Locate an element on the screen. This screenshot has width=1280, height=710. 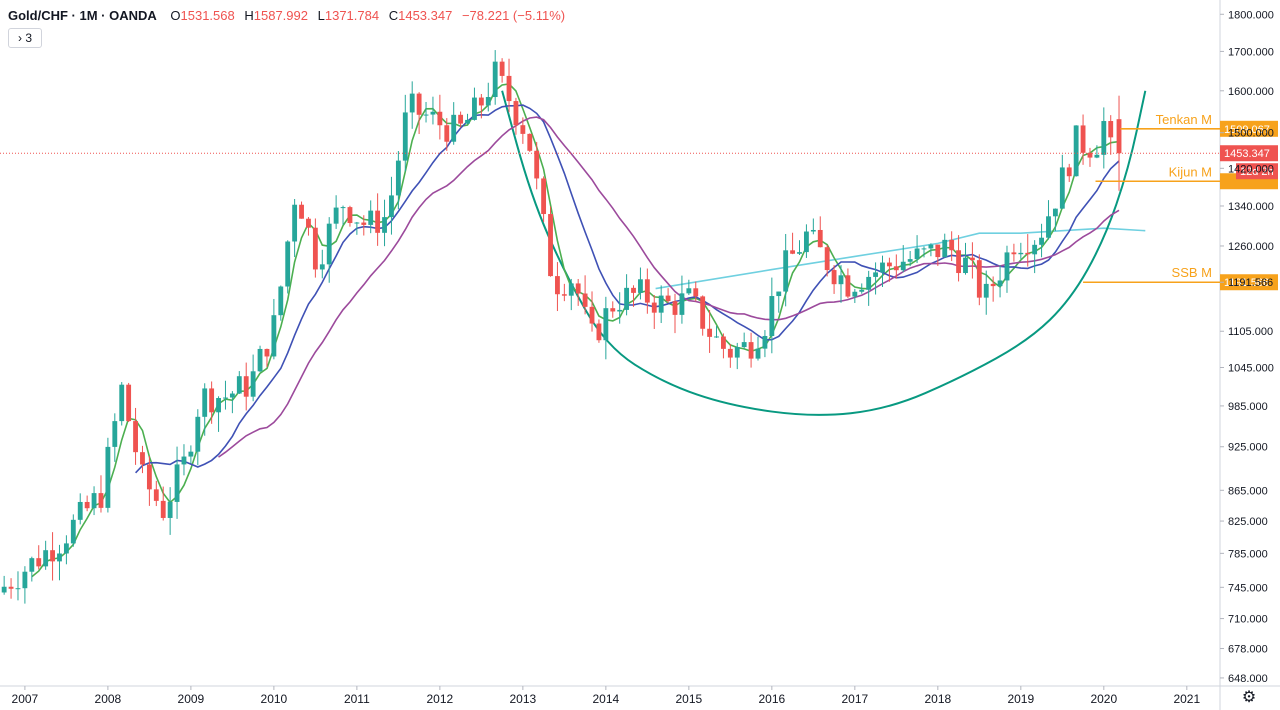
y-tick-label: 865.000 is located at coordinates (1248, 491).